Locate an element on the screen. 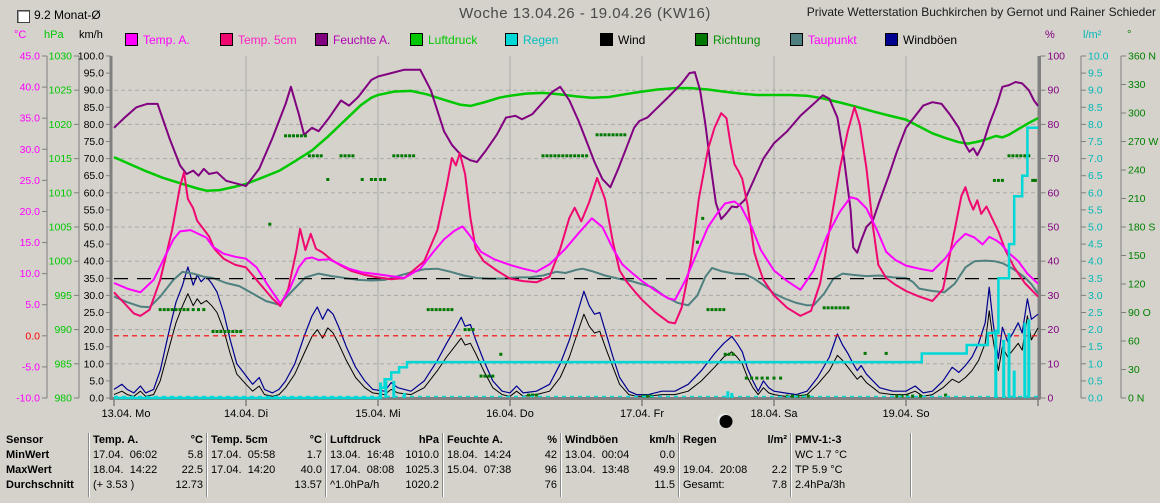  legend-item-temp-a: Temp. A. is located at coordinates (157, 39).